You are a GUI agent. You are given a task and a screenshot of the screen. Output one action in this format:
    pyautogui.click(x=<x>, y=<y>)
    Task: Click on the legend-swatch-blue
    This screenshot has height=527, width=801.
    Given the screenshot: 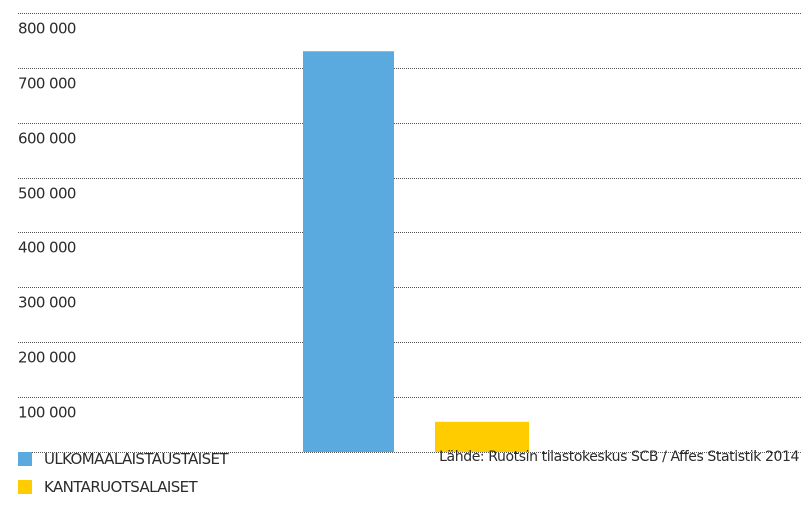 What is the action you would take?
    pyautogui.click(x=25, y=459)
    